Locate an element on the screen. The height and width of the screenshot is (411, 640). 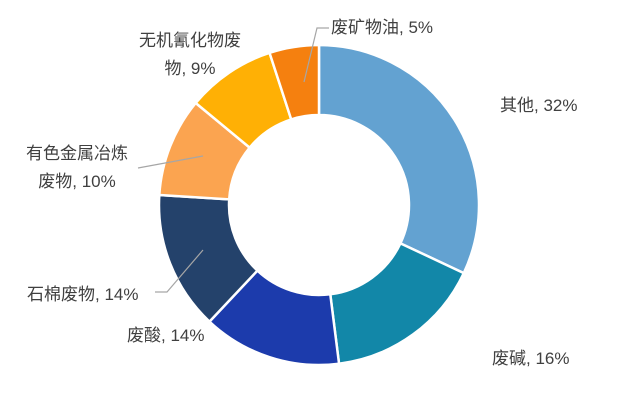
leader-line-waste-mineral-oil is located at coordinates (316, 55).